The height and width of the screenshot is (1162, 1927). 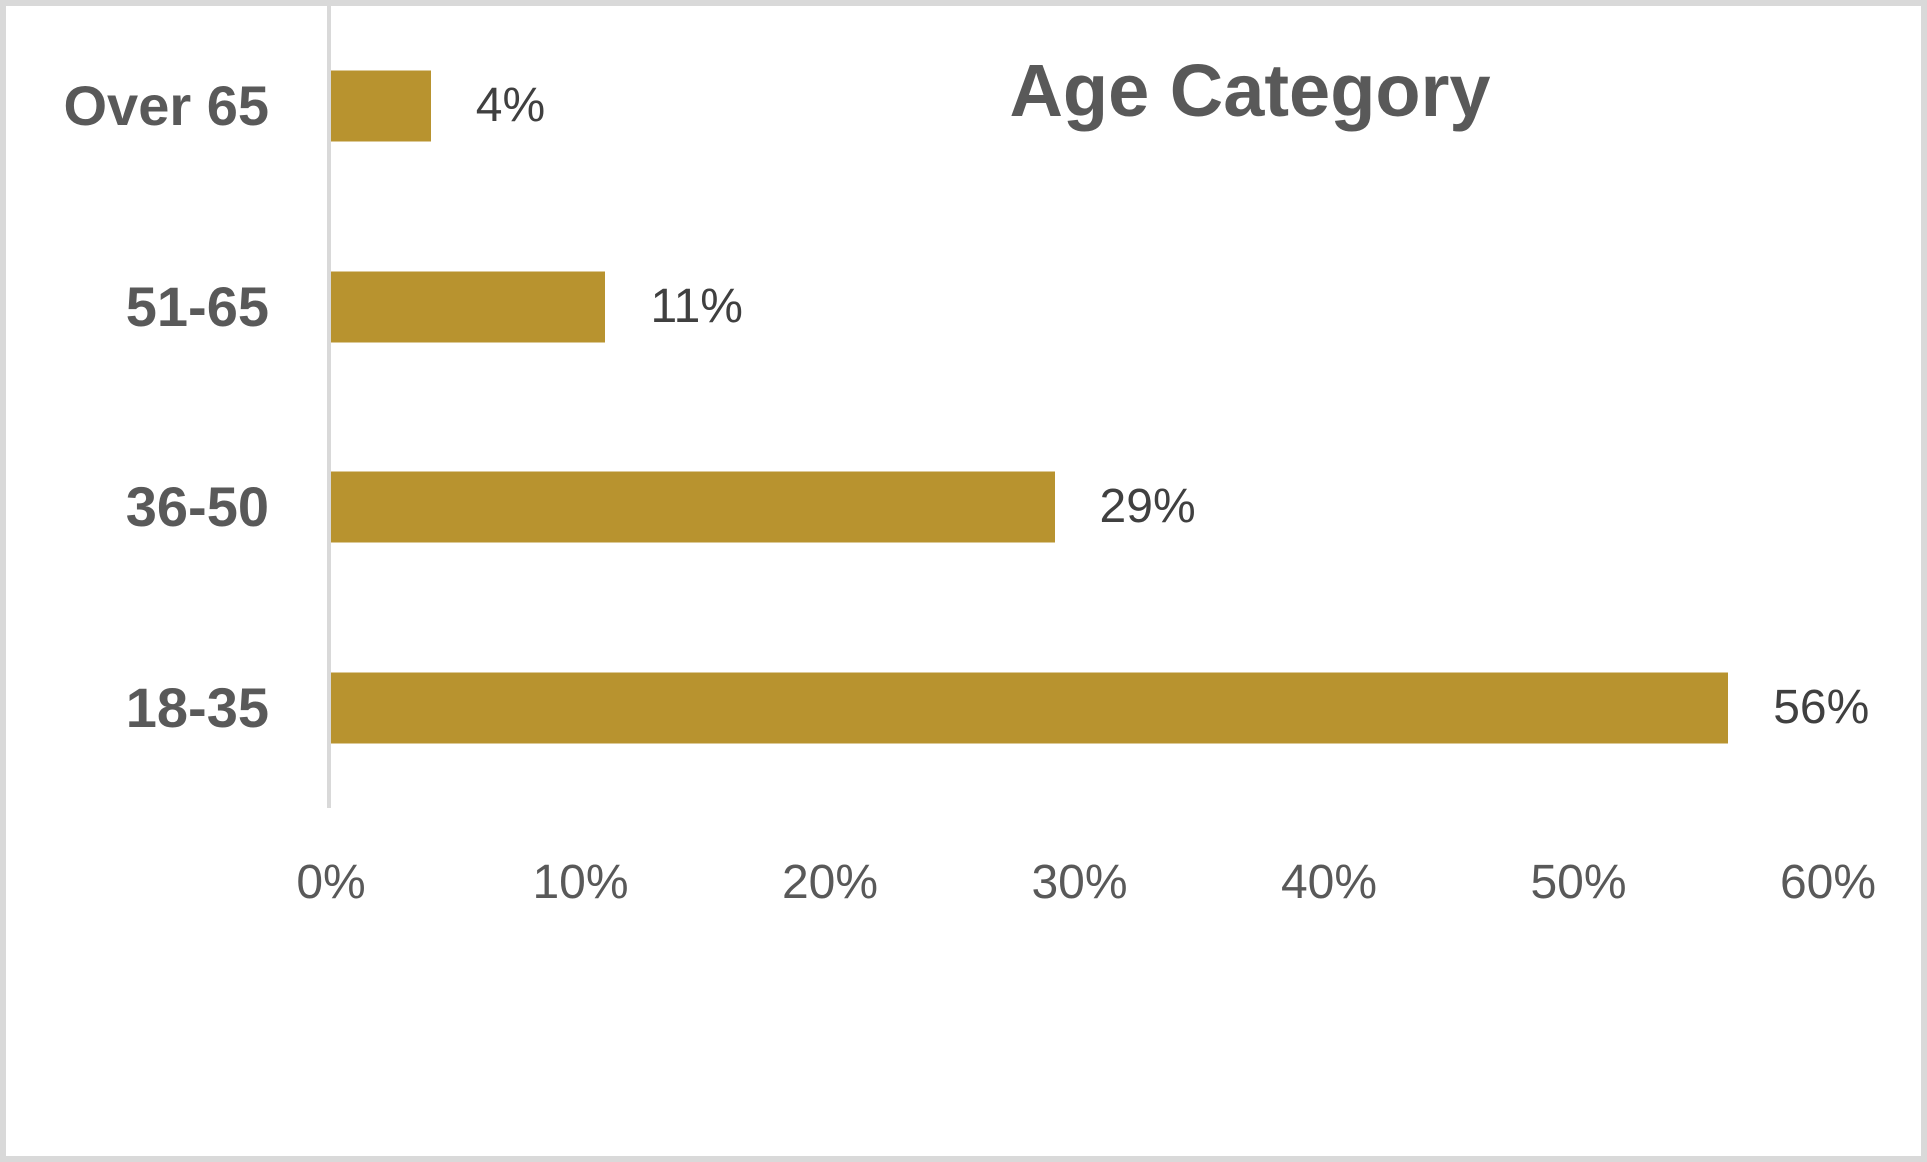 I want to click on x-tick-label: 60%, so click(x=1828, y=882).